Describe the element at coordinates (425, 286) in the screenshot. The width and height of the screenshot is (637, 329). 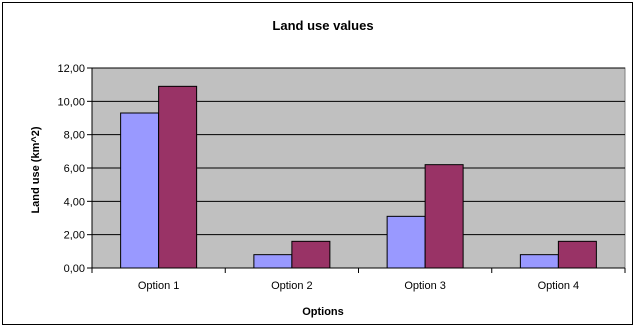
I see `x-tick-label: Option 3` at that location.